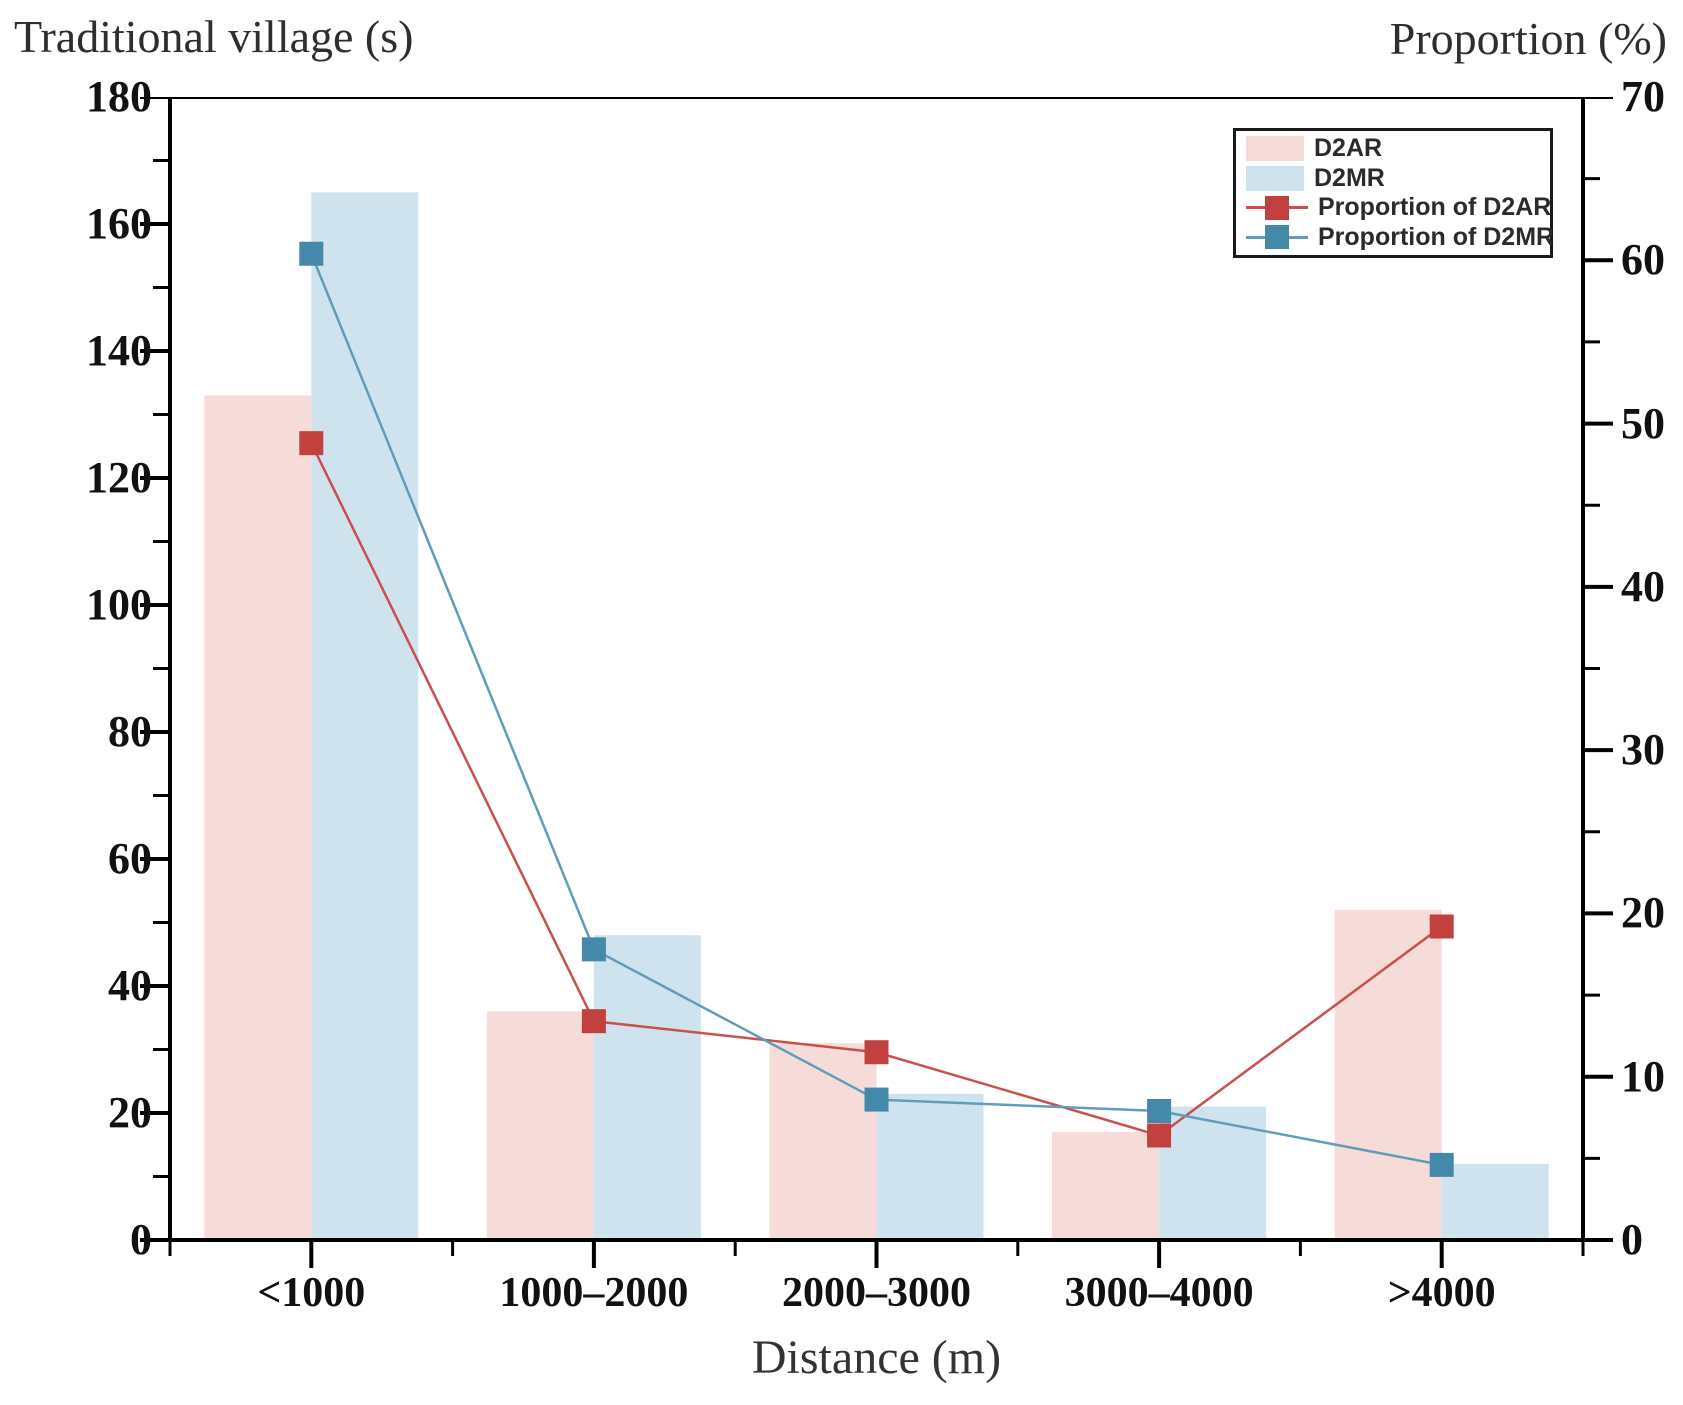  I want to click on right-tick-label-30: 30, so click(1643, 750).